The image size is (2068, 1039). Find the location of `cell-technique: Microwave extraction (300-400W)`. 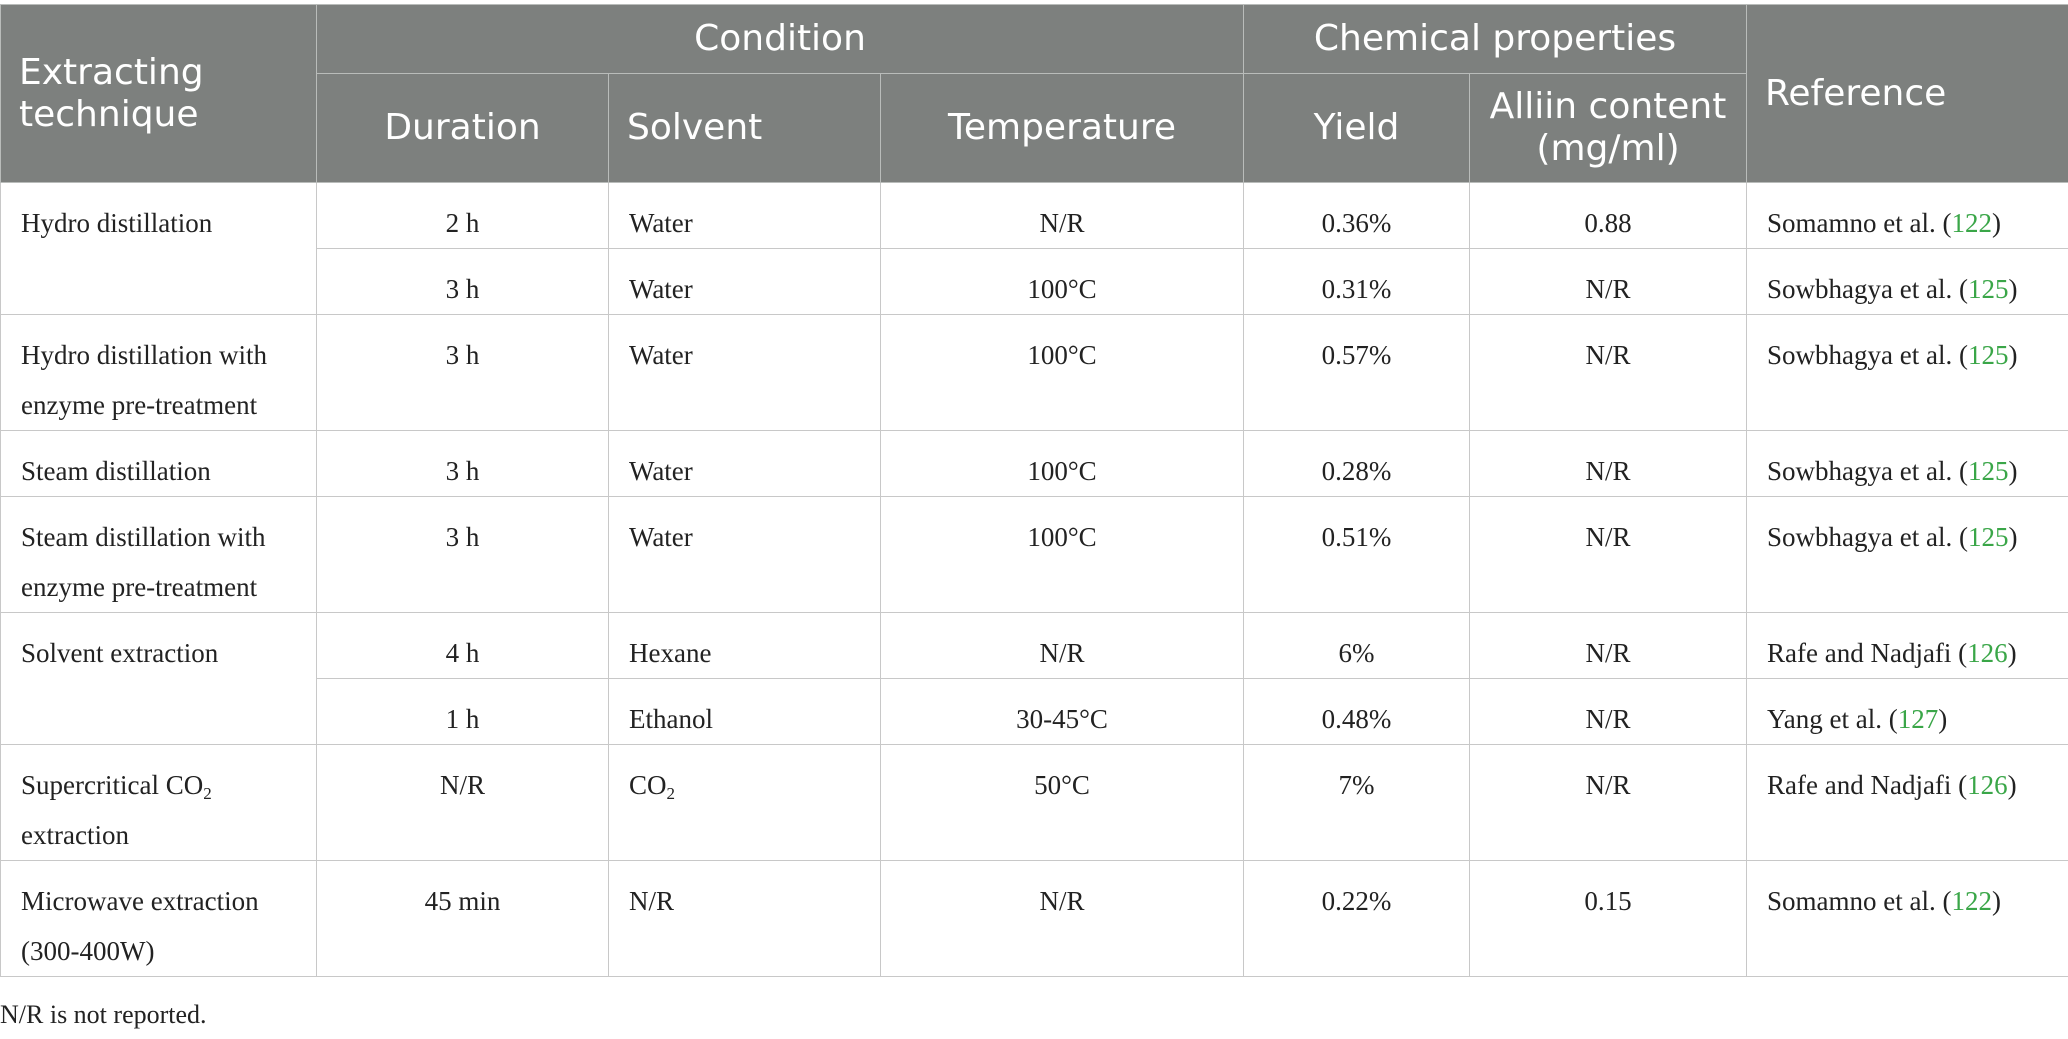

cell-technique: Microwave extraction (300-400W) is located at coordinates (158, 918).